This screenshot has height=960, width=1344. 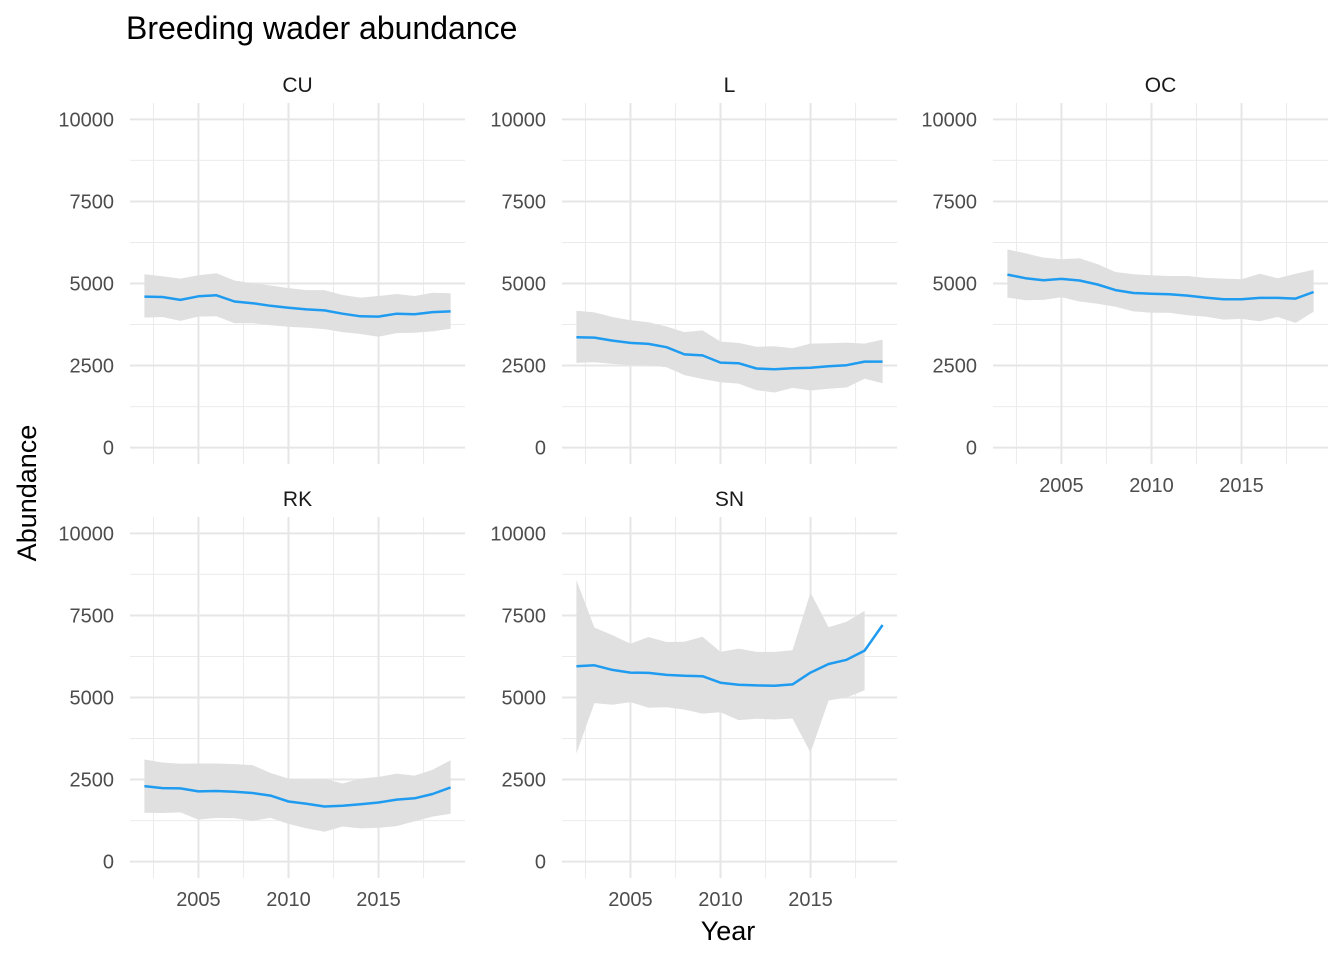 I want to click on trend-line-oc, so click(x=1161, y=287).